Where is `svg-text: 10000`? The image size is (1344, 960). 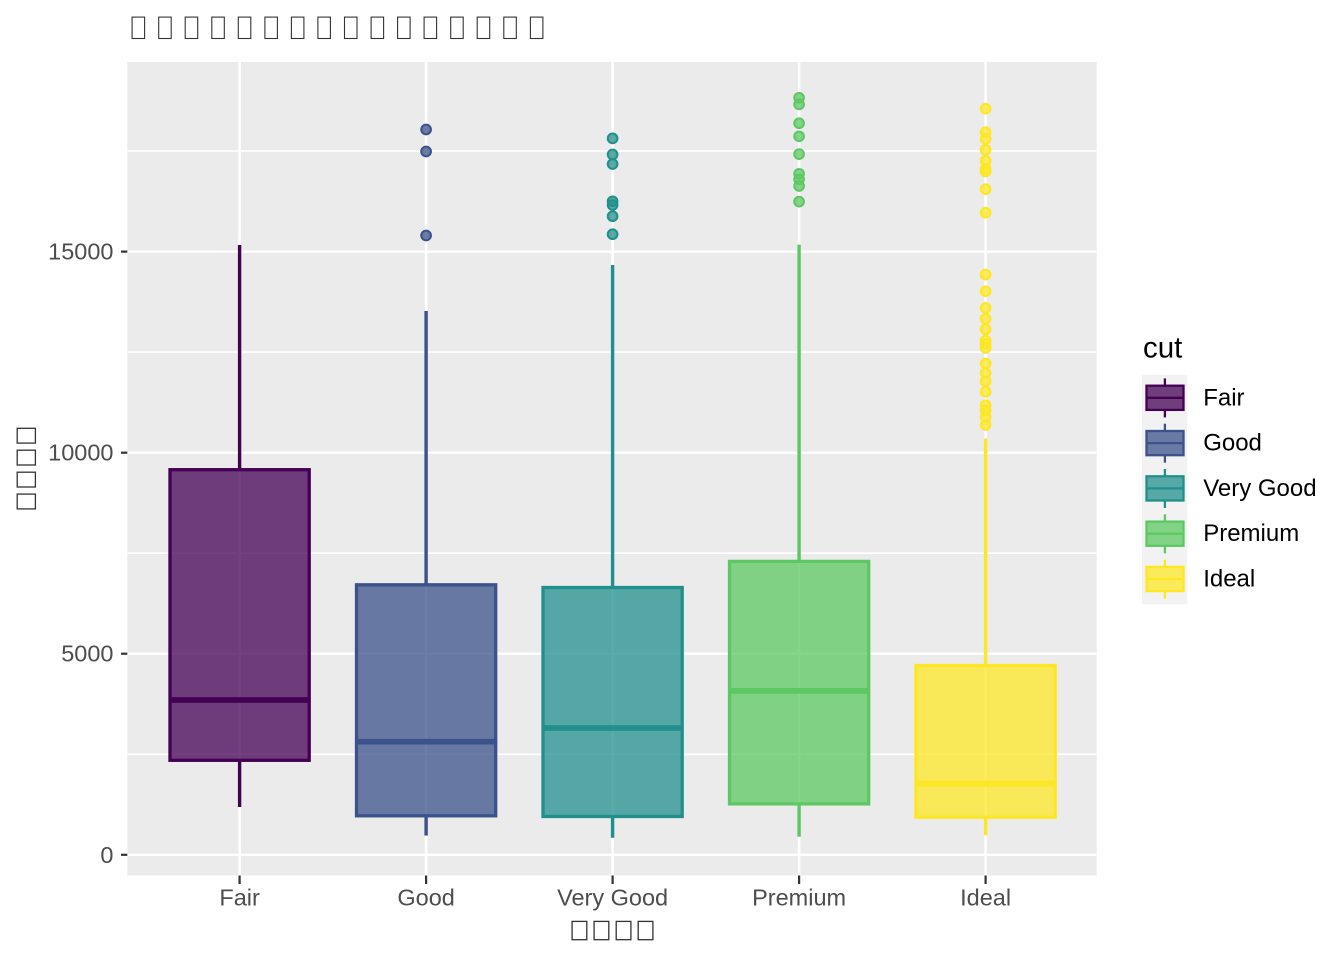
svg-text: 10000 is located at coordinates (80, 453).